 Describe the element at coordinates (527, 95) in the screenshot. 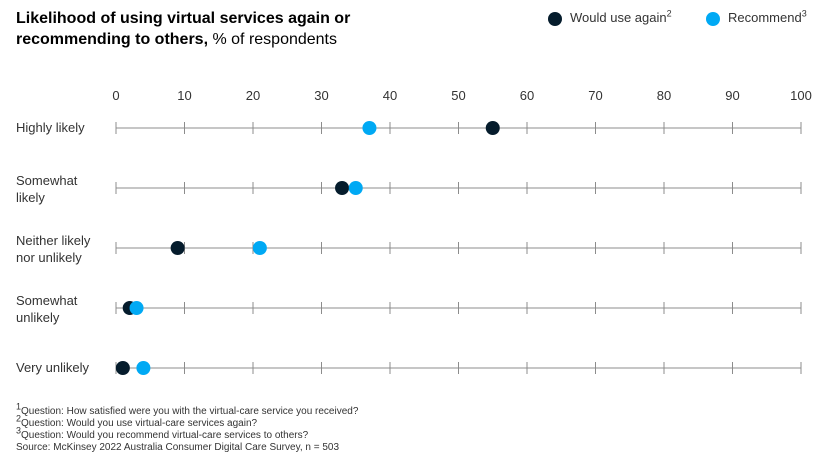

I see `x-tick-label-60: 60` at that location.